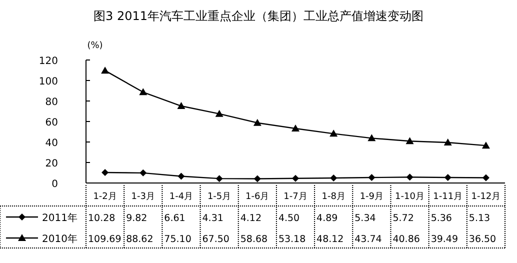  I want to click on y-tick-label: 120, so click(48, 61).